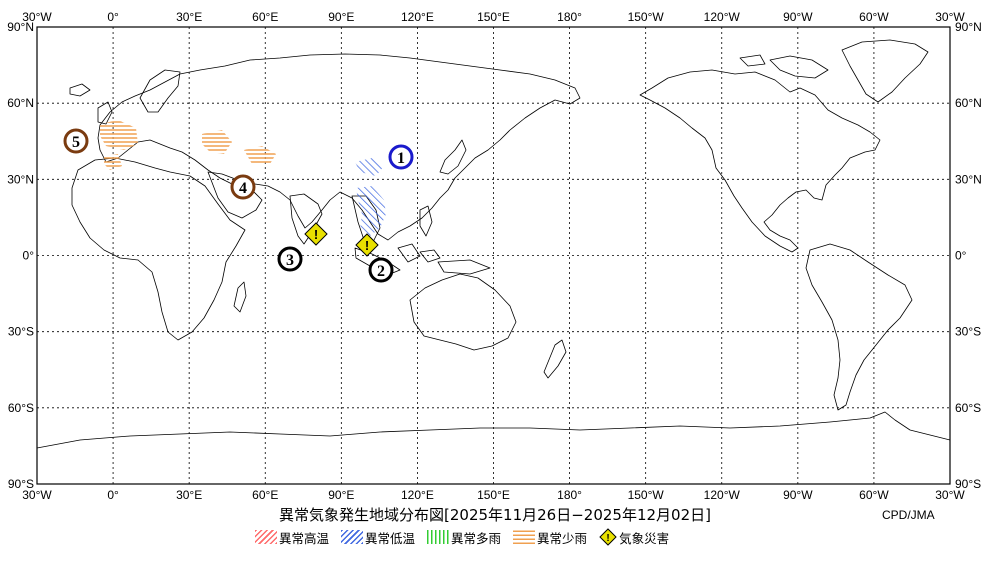  I want to click on right-lat-label: 90°N, so click(968, 27).